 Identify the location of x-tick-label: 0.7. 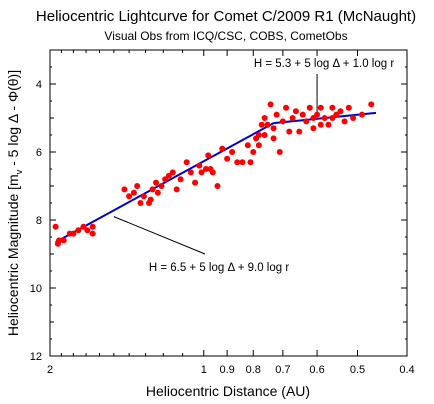
(282, 370).